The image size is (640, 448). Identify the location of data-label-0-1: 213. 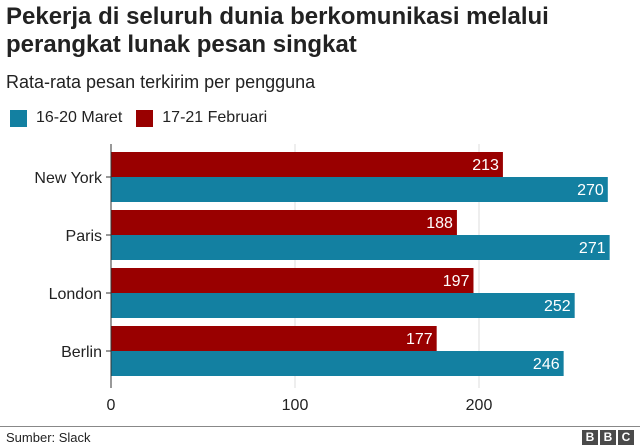
(485, 165).